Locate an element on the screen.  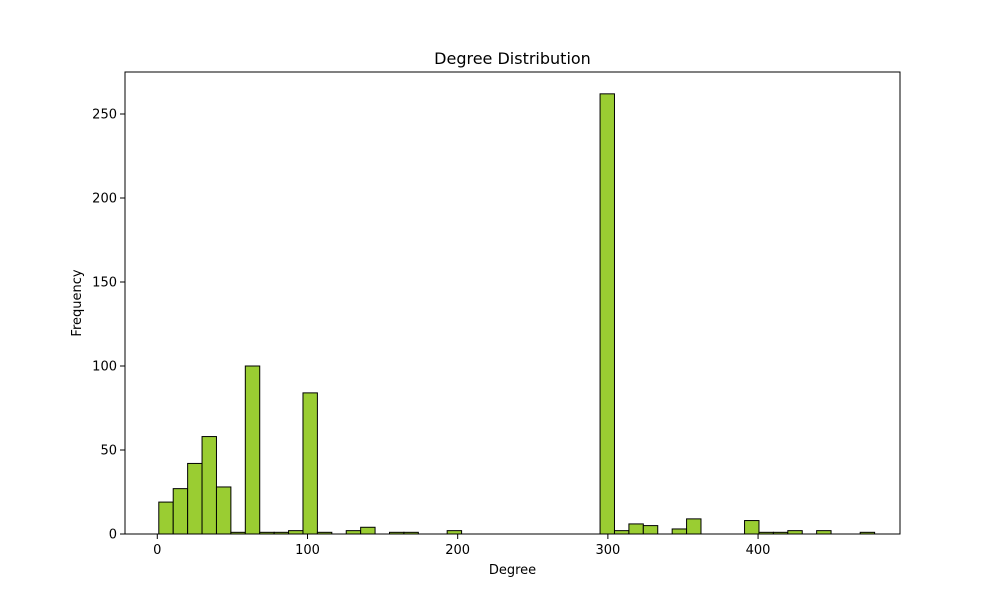
x-axis-ticks: 0 100 200 300 400 is located at coordinates (461, 546).